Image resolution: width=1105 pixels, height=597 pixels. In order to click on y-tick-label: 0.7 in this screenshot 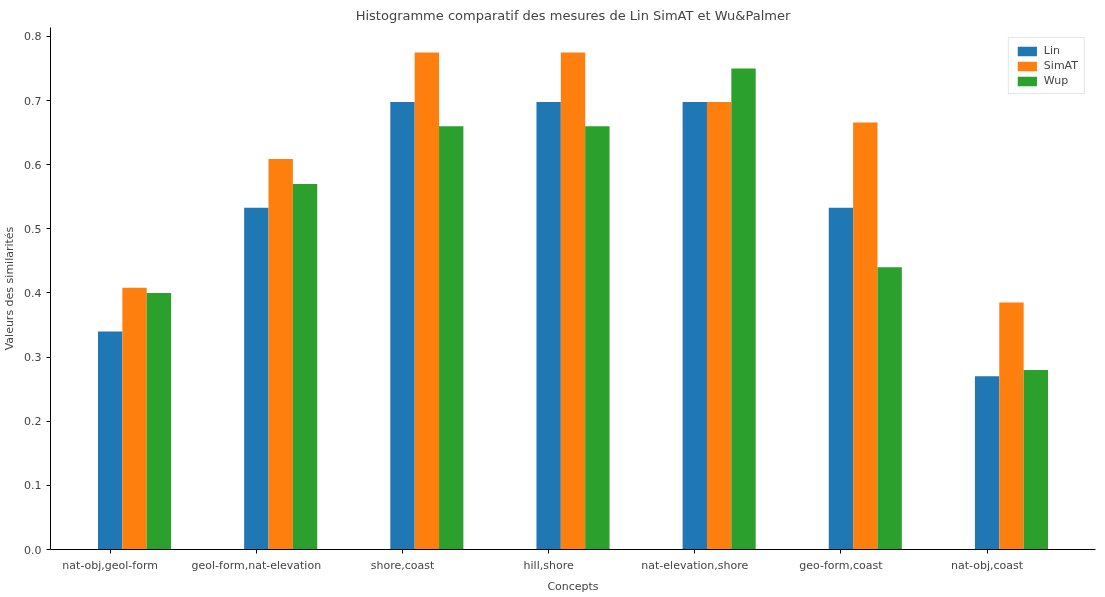, I will do `click(33, 101)`.